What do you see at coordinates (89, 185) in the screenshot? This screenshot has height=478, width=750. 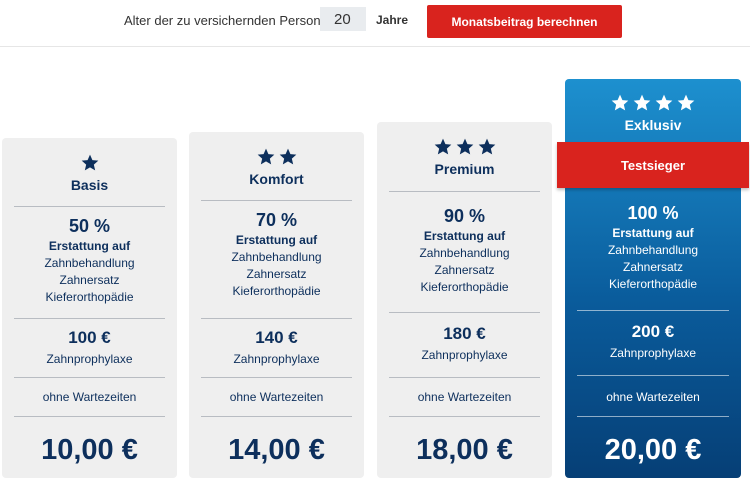 I see `tier-name: Basis` at bounding box center [89, 185].